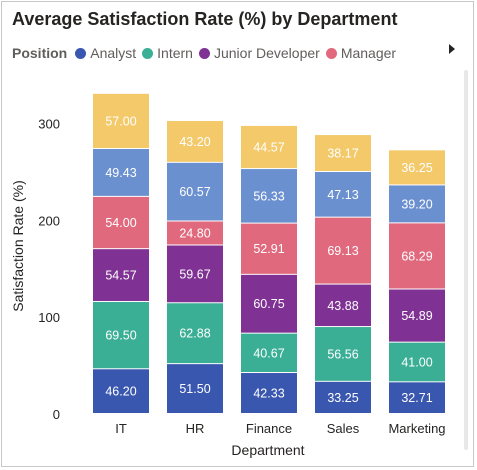  Describe the element at coordinates (148, 53) in the screenshot. I see `legend-dot-intern` at that location.